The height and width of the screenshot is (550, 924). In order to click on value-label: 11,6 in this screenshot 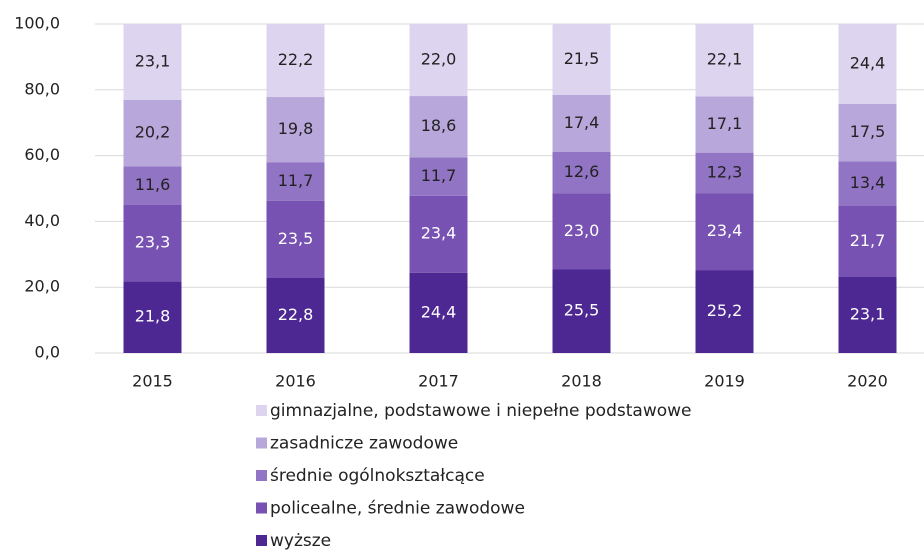, I will do `click(153, 184)`.